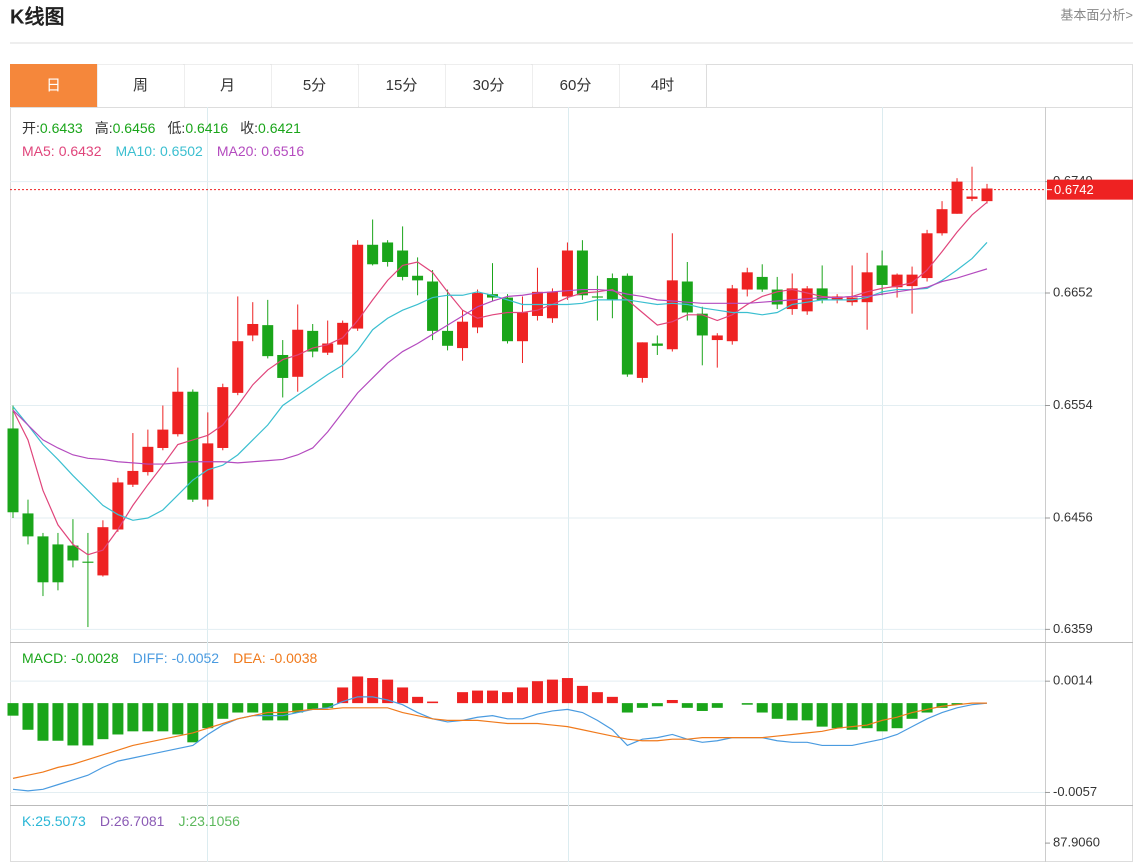 The height and width of the screenshot is (862, 1143). I want to click on info-label: 低:, so click(176, 128).